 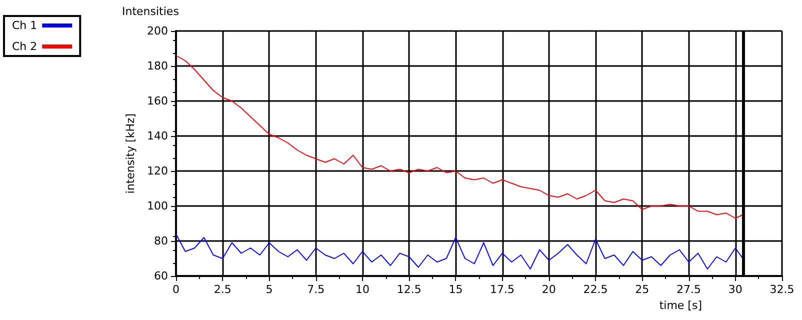 I want to click on y-tick-label: 120, so click(x=157, y=171).